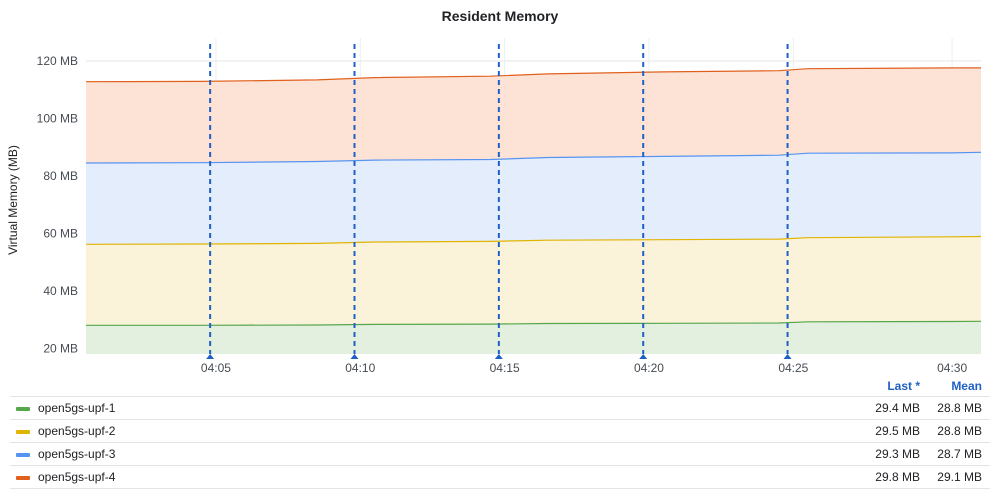 Image resolution: width=1000 pixels, height=500 pixels. I want to click on y-tick-label: 20 MB, so click(60, 348).